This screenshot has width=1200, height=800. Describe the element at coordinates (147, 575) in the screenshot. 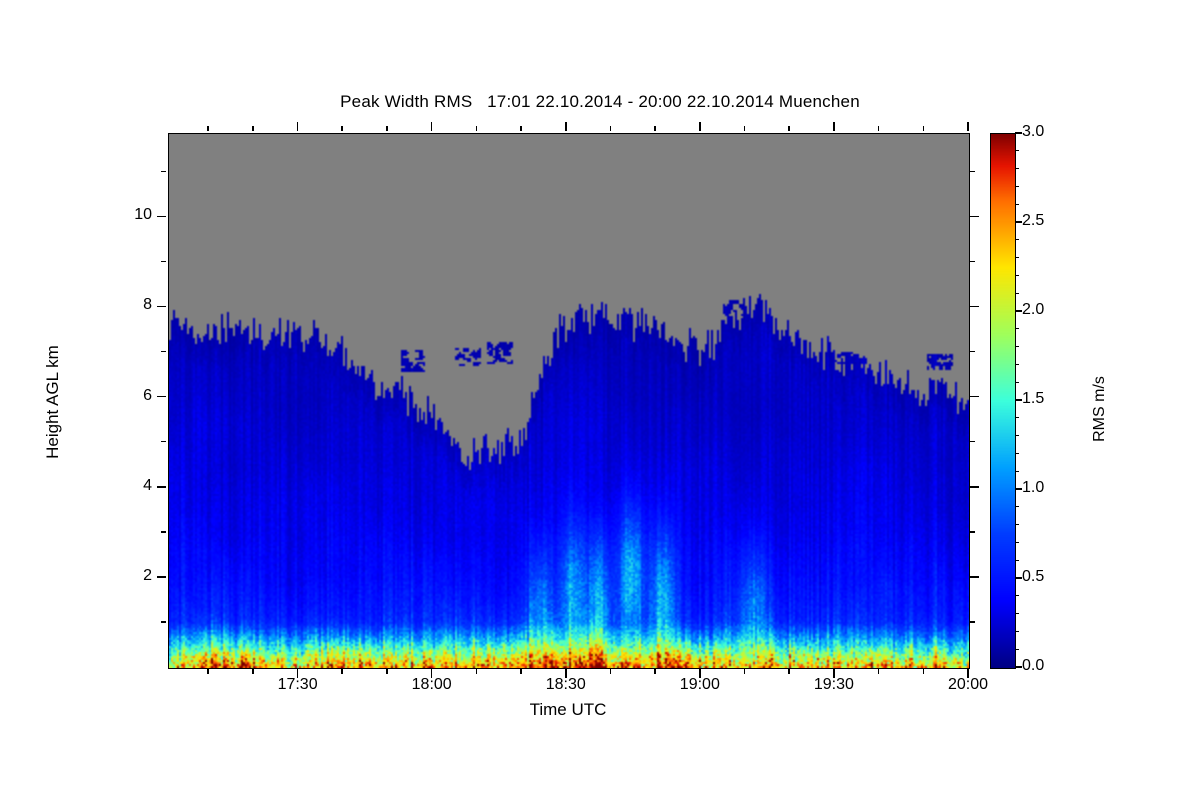

I see `y-tick-label-4: 2` at that location.